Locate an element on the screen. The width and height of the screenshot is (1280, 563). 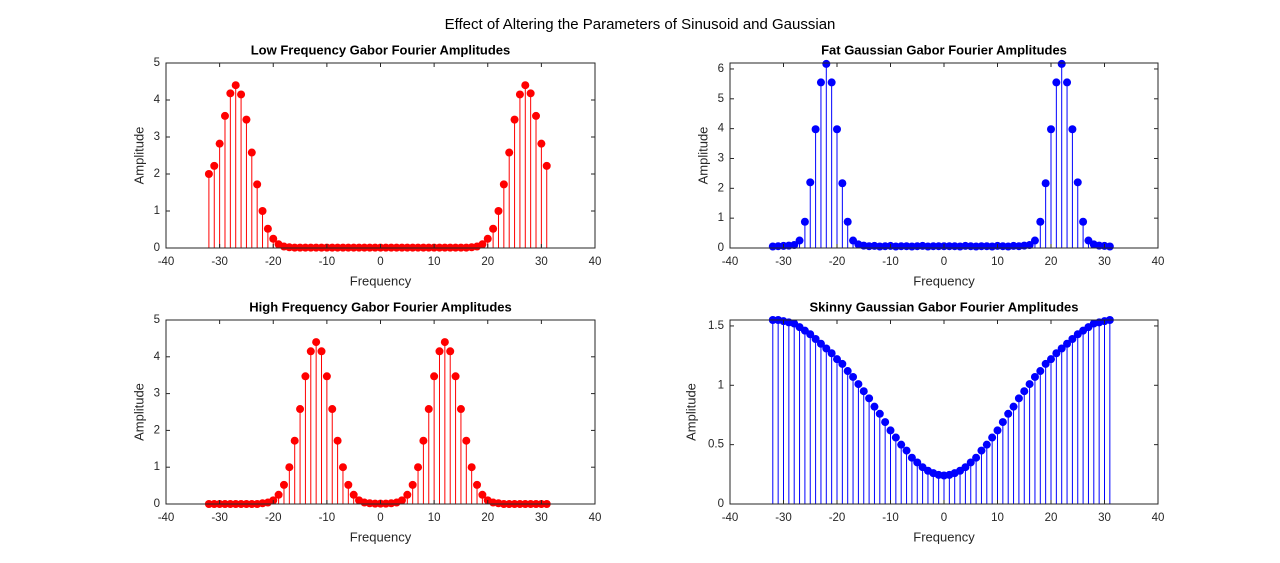
y-tick-label: 3 is located at coordinates (721, 159).